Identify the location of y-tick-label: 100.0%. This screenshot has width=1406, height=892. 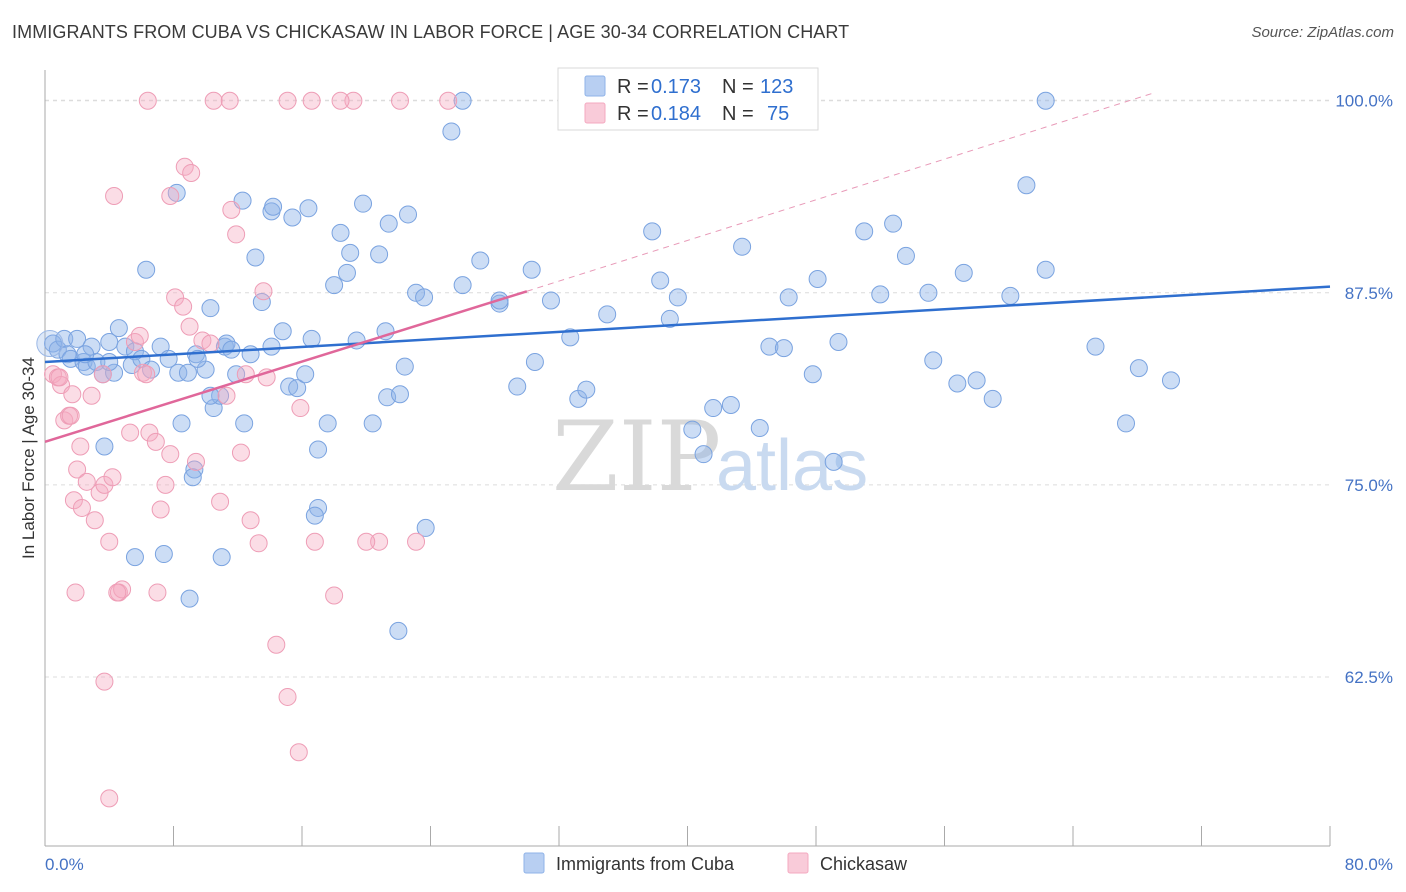
(1364, 101).